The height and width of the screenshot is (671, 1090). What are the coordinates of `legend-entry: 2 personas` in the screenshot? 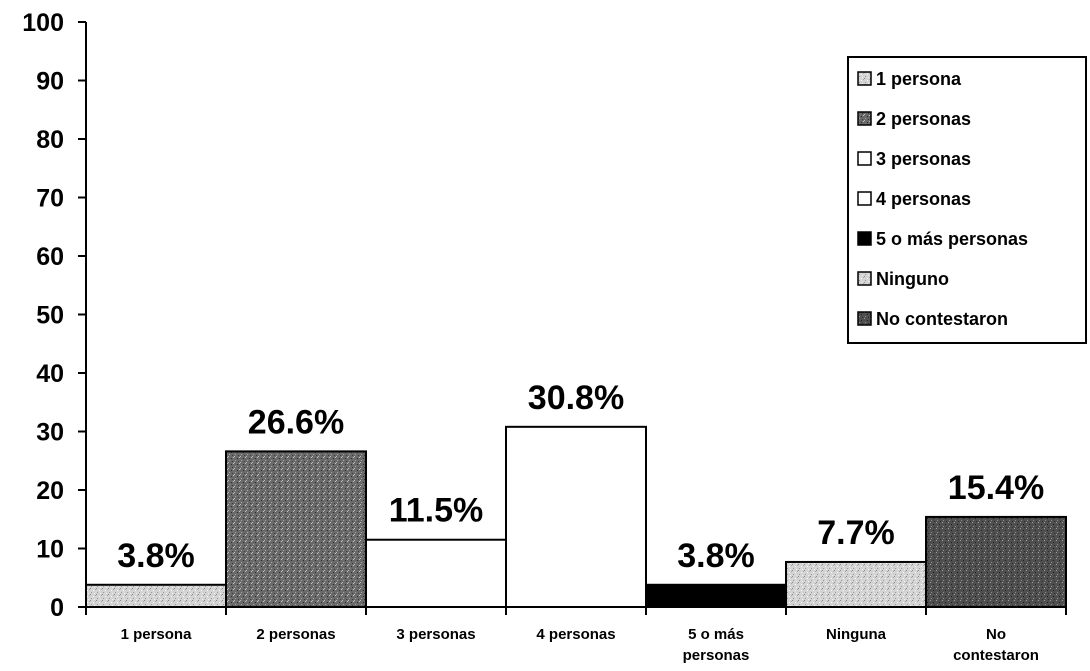 It's located at (923, 119).